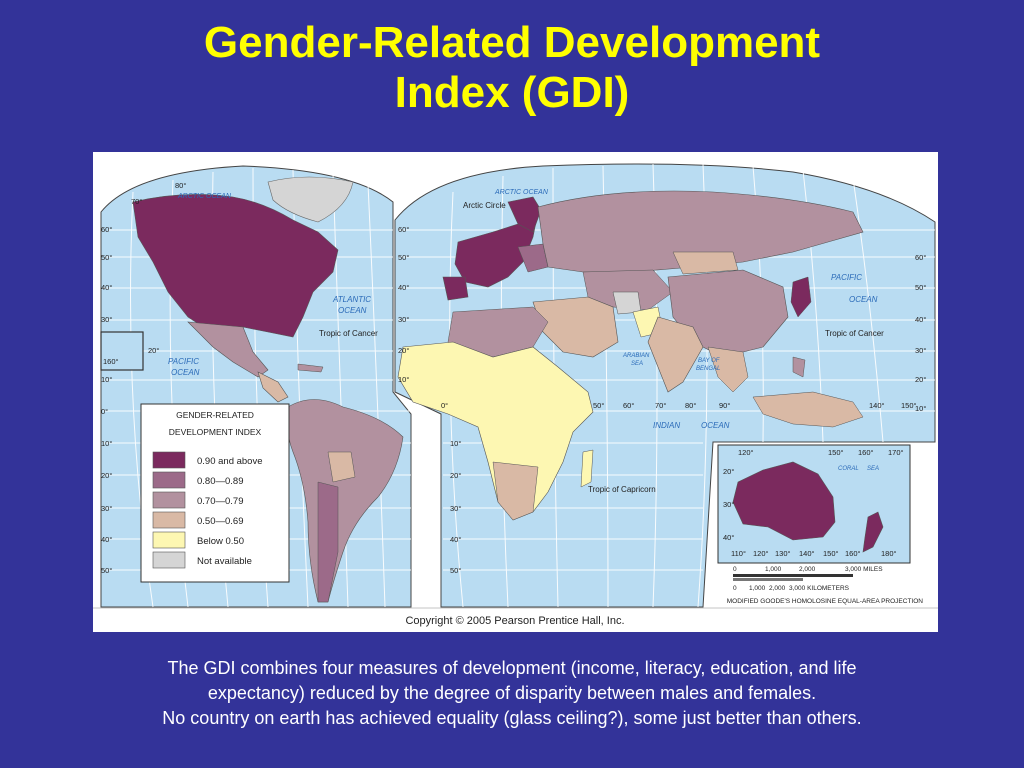  I want to click on scale-km-bar, so click(768, 579).